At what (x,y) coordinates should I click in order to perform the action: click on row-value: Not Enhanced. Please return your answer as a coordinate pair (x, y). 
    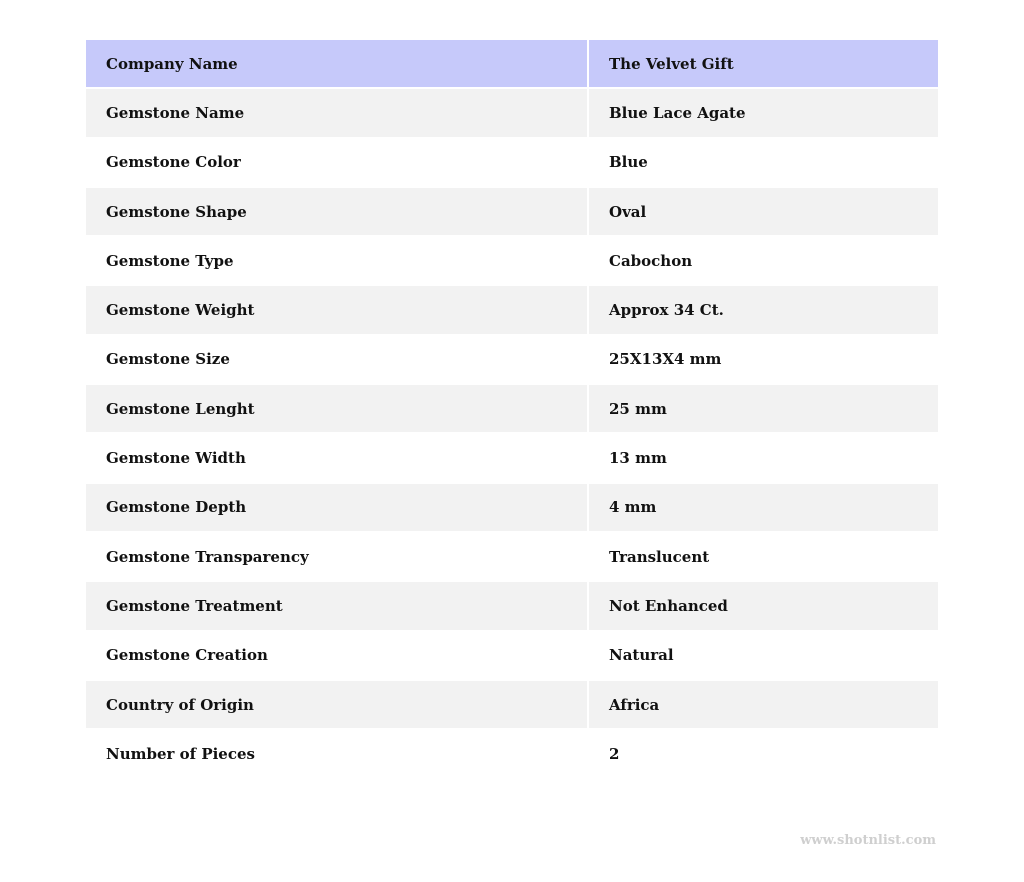
    Looking at the image, I should click on (763, 606).